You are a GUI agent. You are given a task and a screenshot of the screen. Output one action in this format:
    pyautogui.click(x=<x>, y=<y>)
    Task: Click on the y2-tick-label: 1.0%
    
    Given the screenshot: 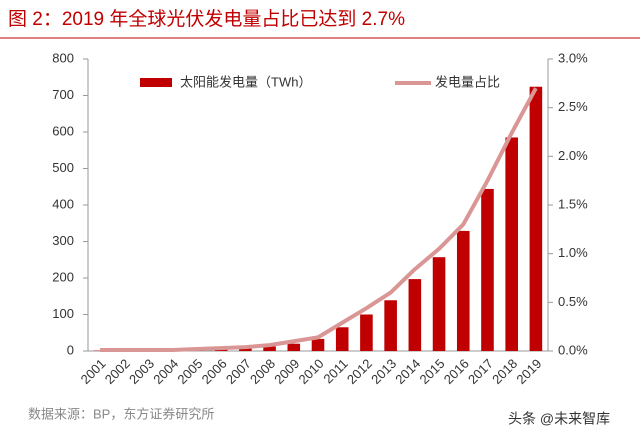 What is the action you would take?
    pyautogui.click(x=573, y=252)
    